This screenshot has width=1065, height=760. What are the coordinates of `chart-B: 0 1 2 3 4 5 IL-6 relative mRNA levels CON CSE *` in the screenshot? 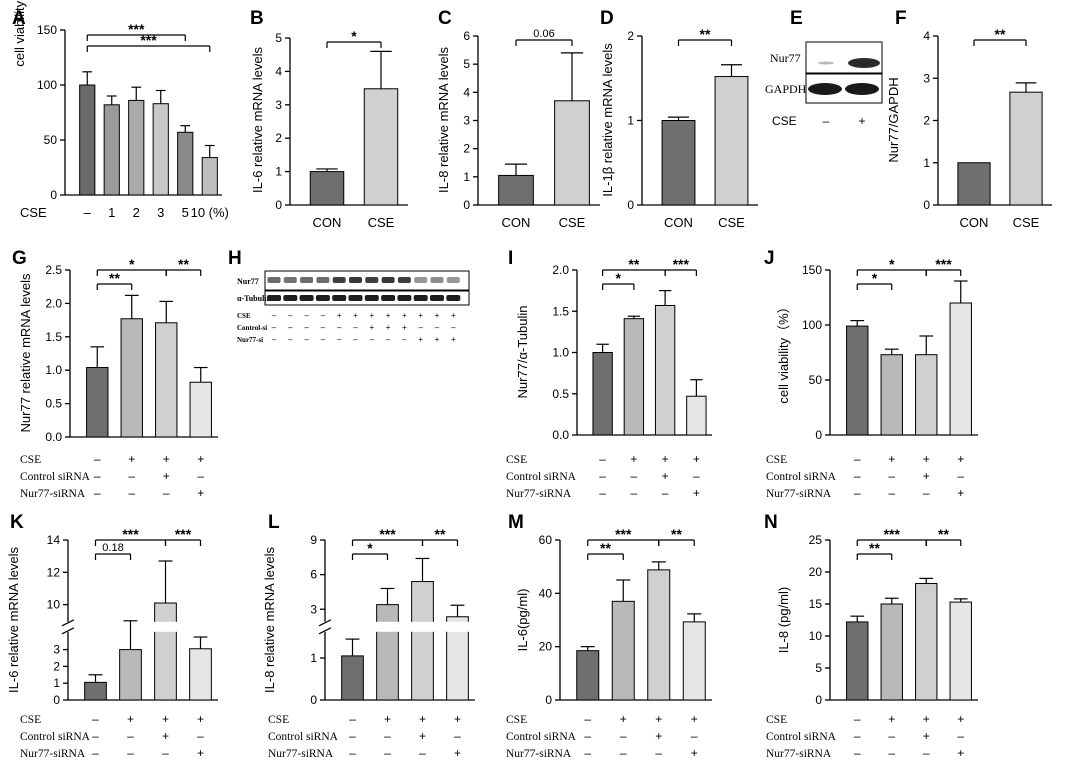 It's located at (329, 129).